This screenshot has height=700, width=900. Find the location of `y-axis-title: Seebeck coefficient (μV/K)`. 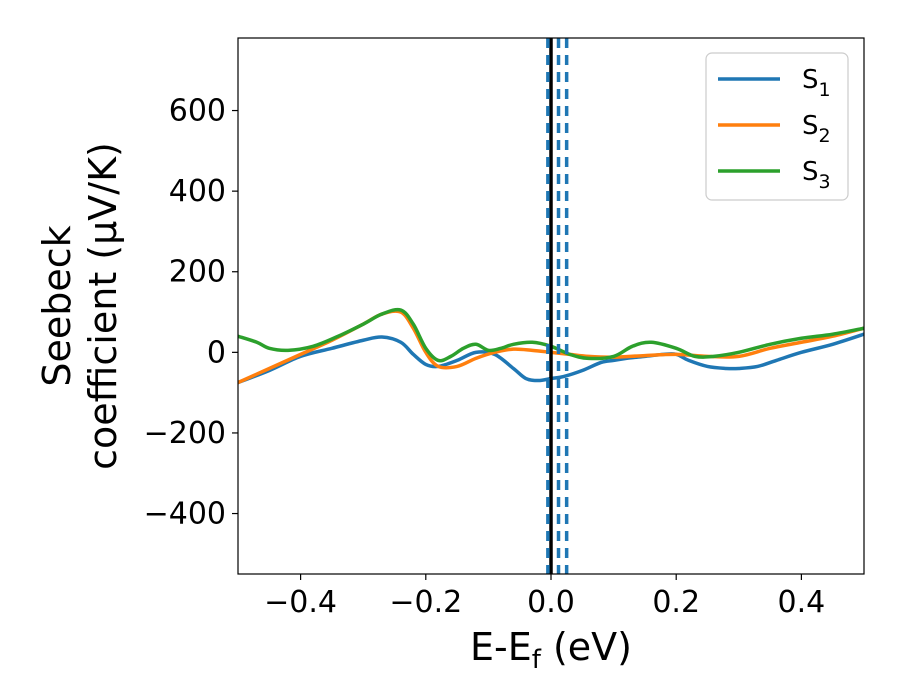

y-axis-title: Seebeck coefficient (μV/K) is located at coordinates (80, 306).